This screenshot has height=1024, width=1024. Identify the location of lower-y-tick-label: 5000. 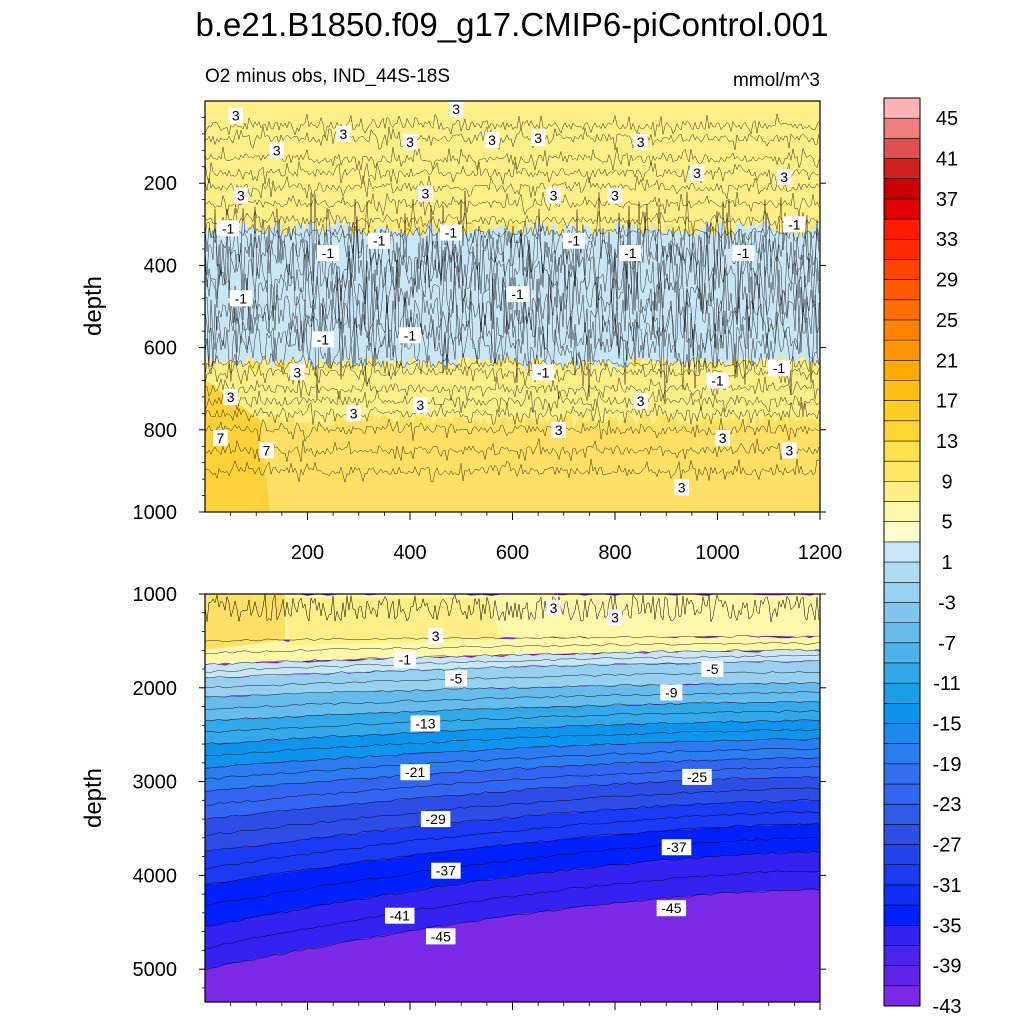
(155, 970).